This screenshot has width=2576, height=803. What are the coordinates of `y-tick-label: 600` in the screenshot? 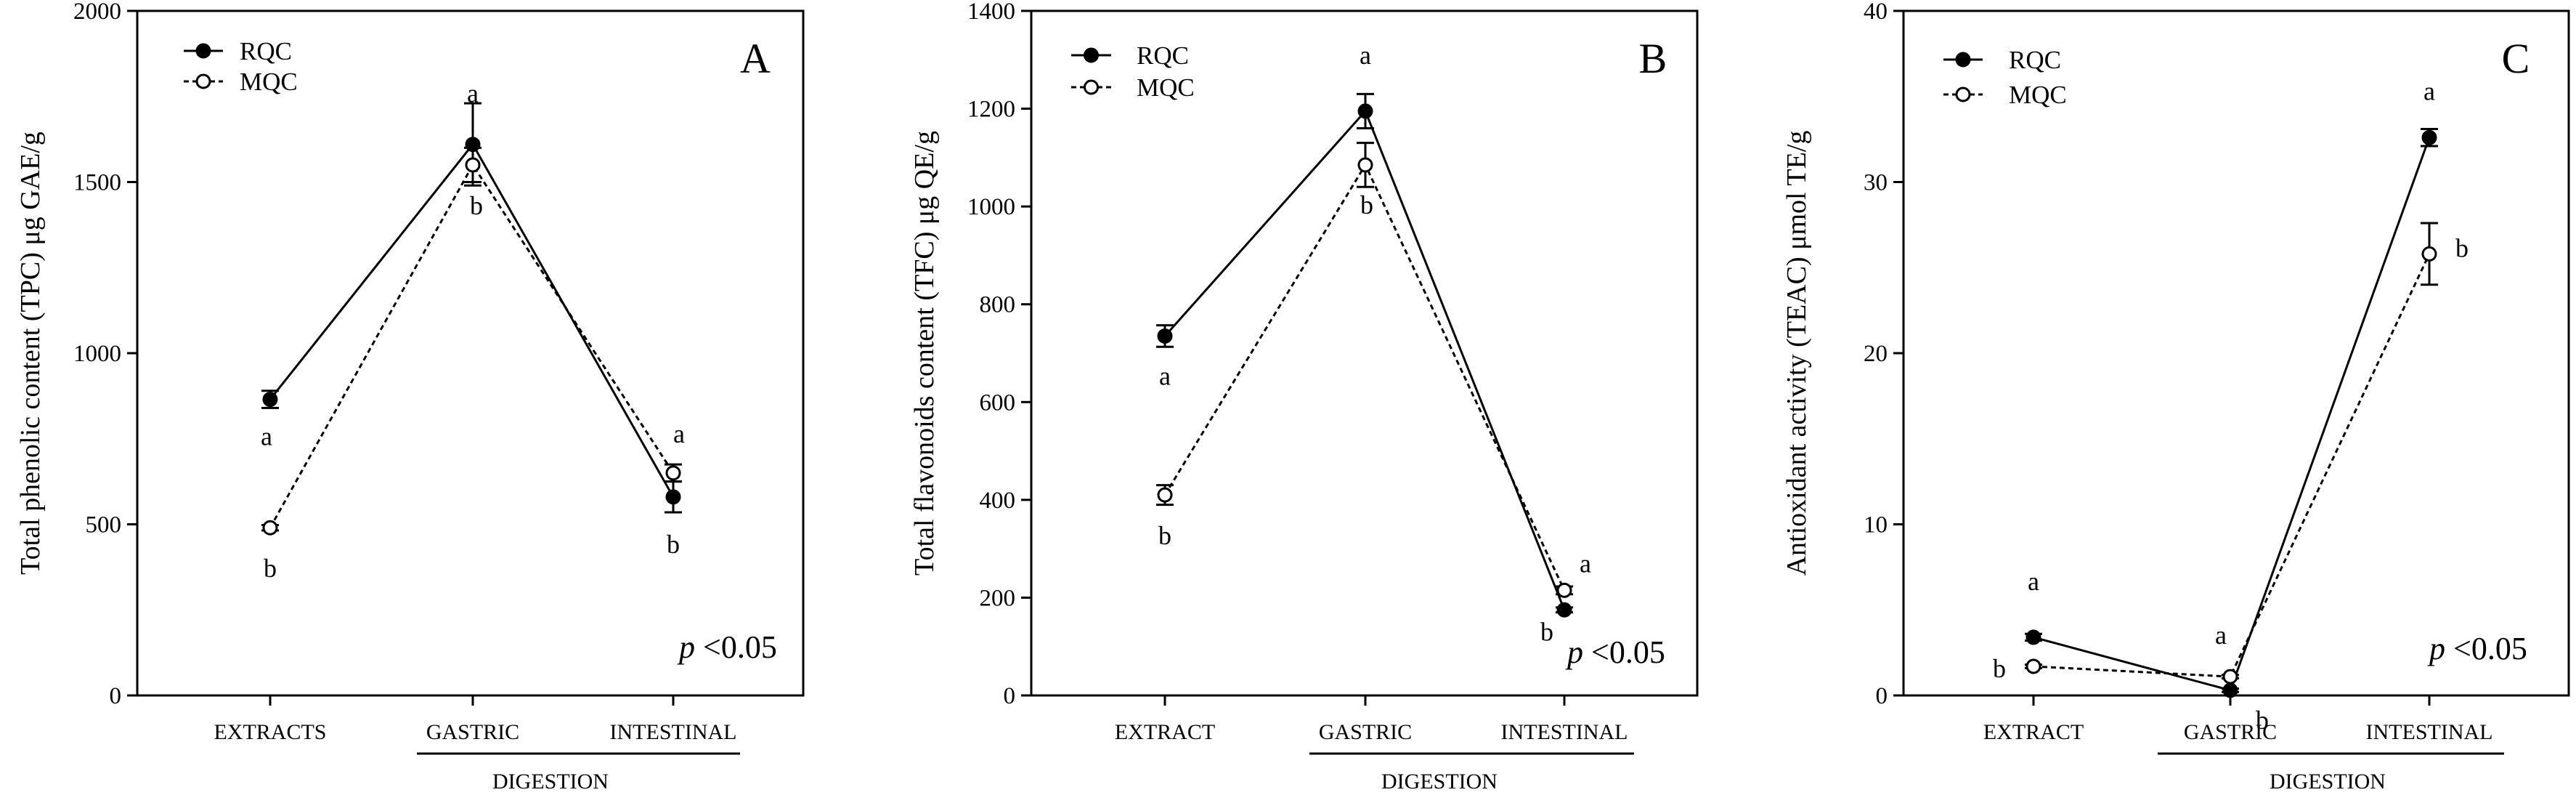 It's located at (998, 403).